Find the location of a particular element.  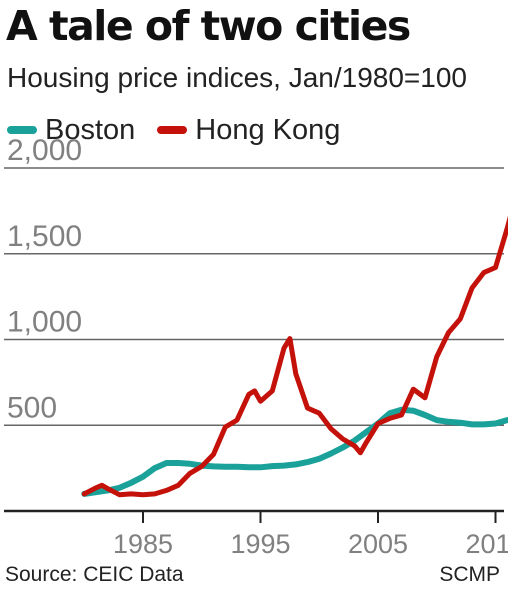

y-tick-label-2000: 2,000 is located at coordinates (44, 150).